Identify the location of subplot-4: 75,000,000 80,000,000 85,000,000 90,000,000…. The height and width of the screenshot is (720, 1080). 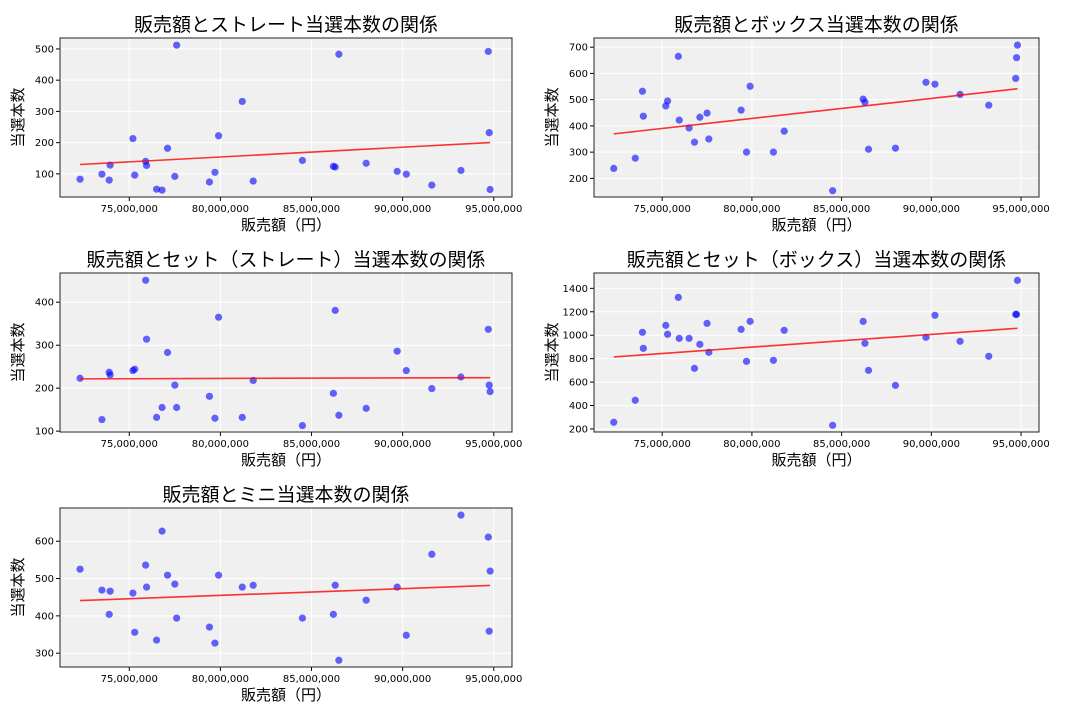
(796, 359).